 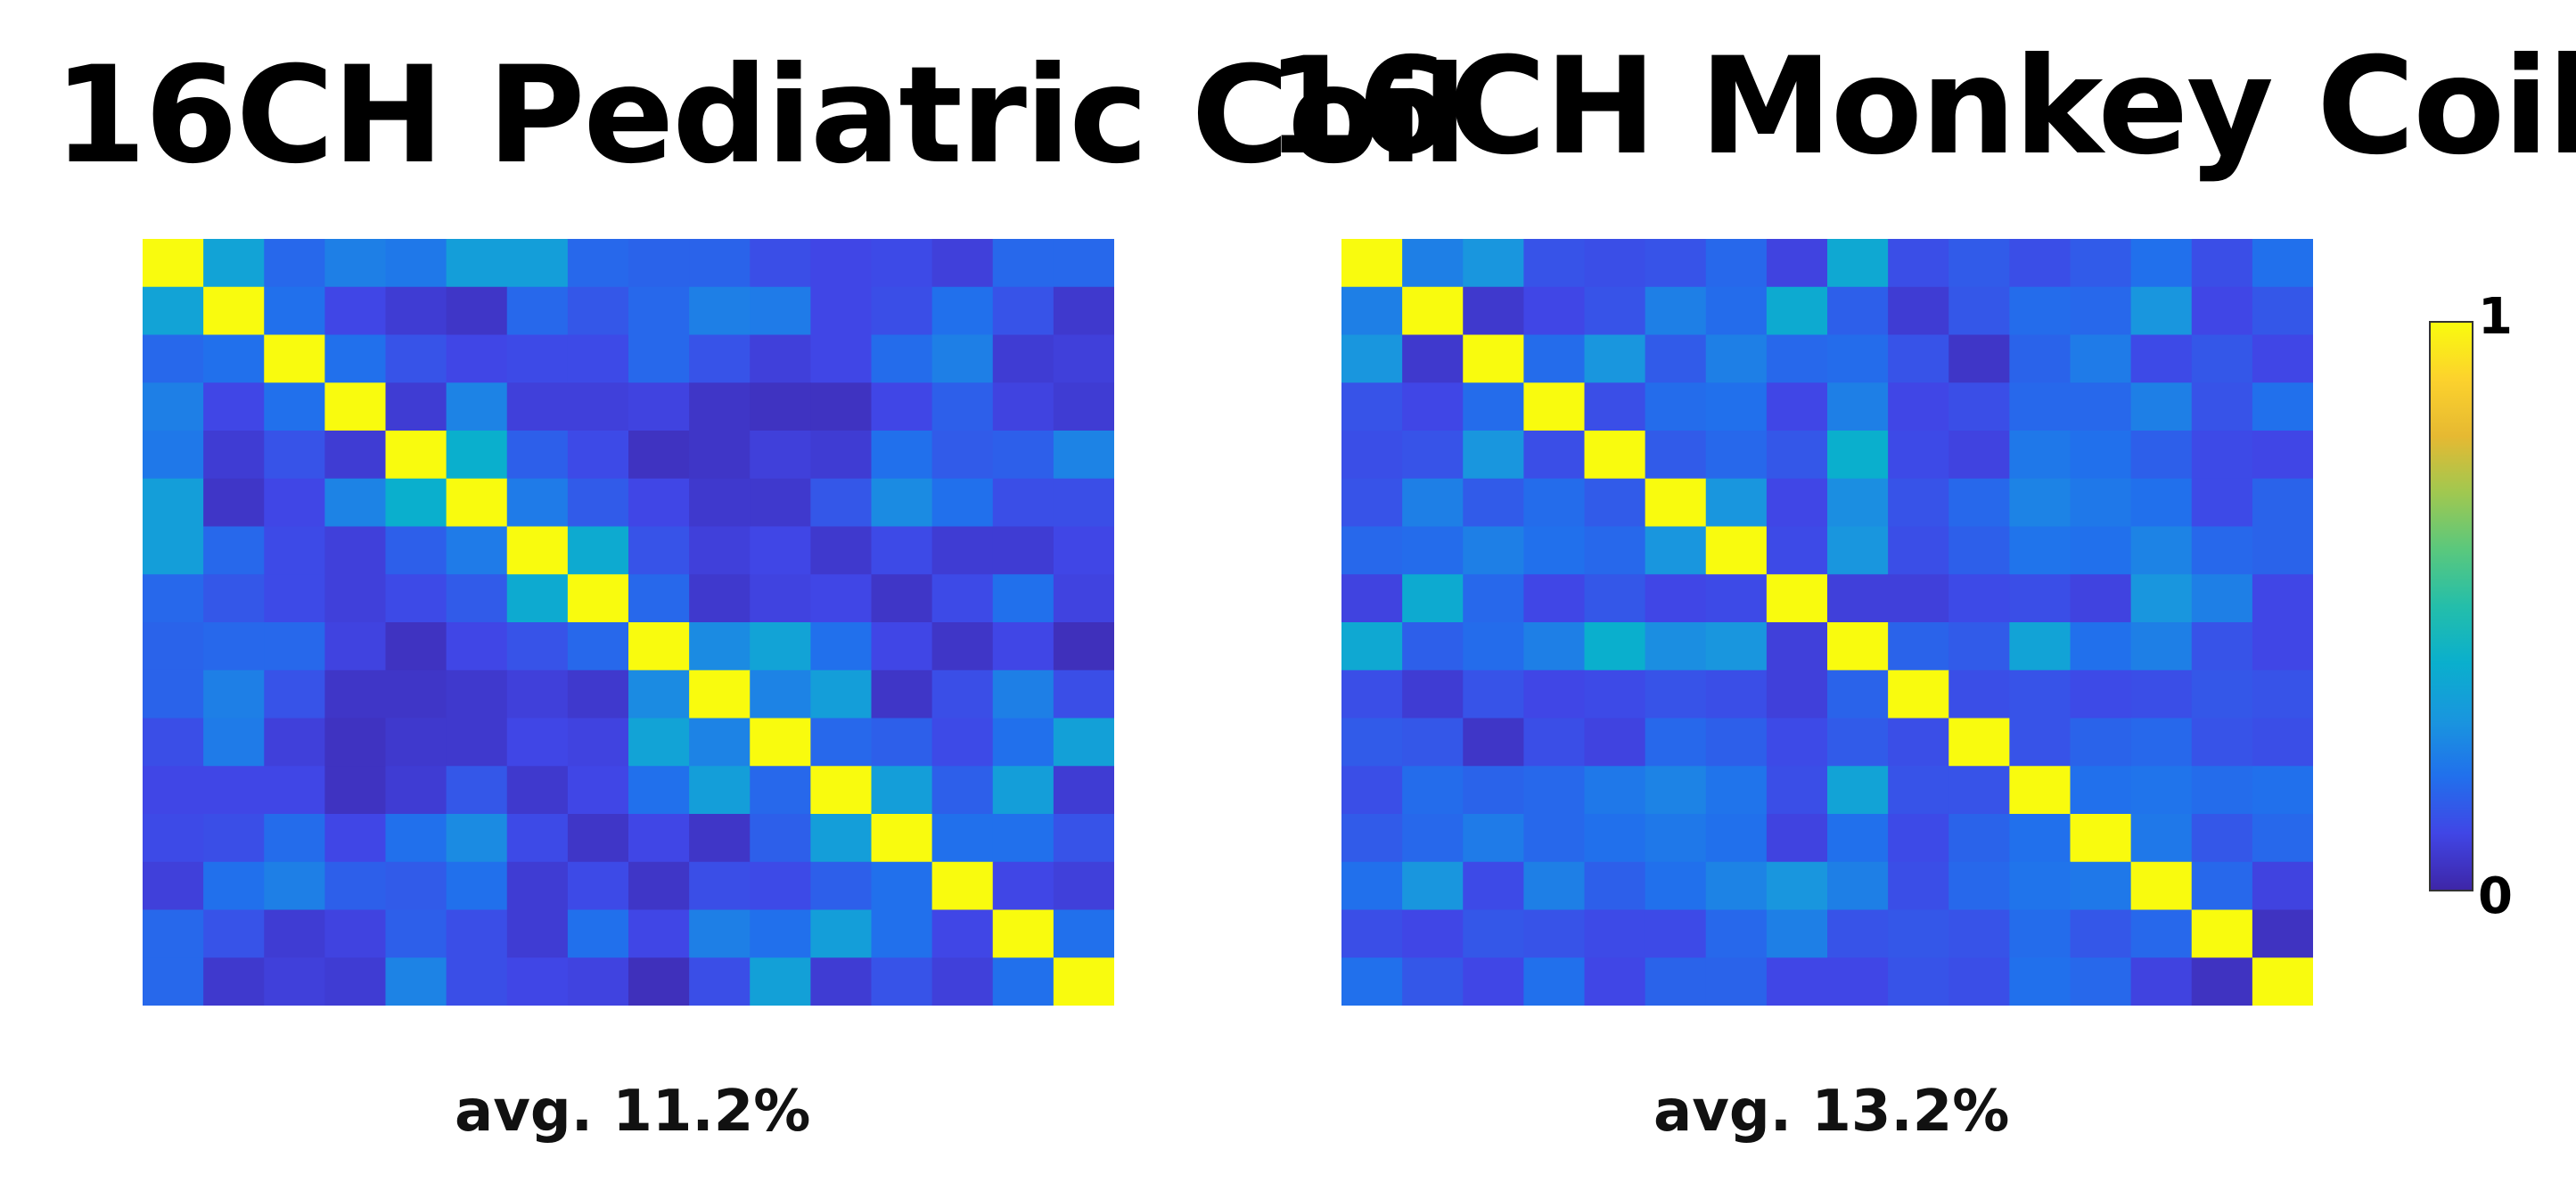 I want to click on colorbar-max-label: 1, so click(x=2495, y=317).